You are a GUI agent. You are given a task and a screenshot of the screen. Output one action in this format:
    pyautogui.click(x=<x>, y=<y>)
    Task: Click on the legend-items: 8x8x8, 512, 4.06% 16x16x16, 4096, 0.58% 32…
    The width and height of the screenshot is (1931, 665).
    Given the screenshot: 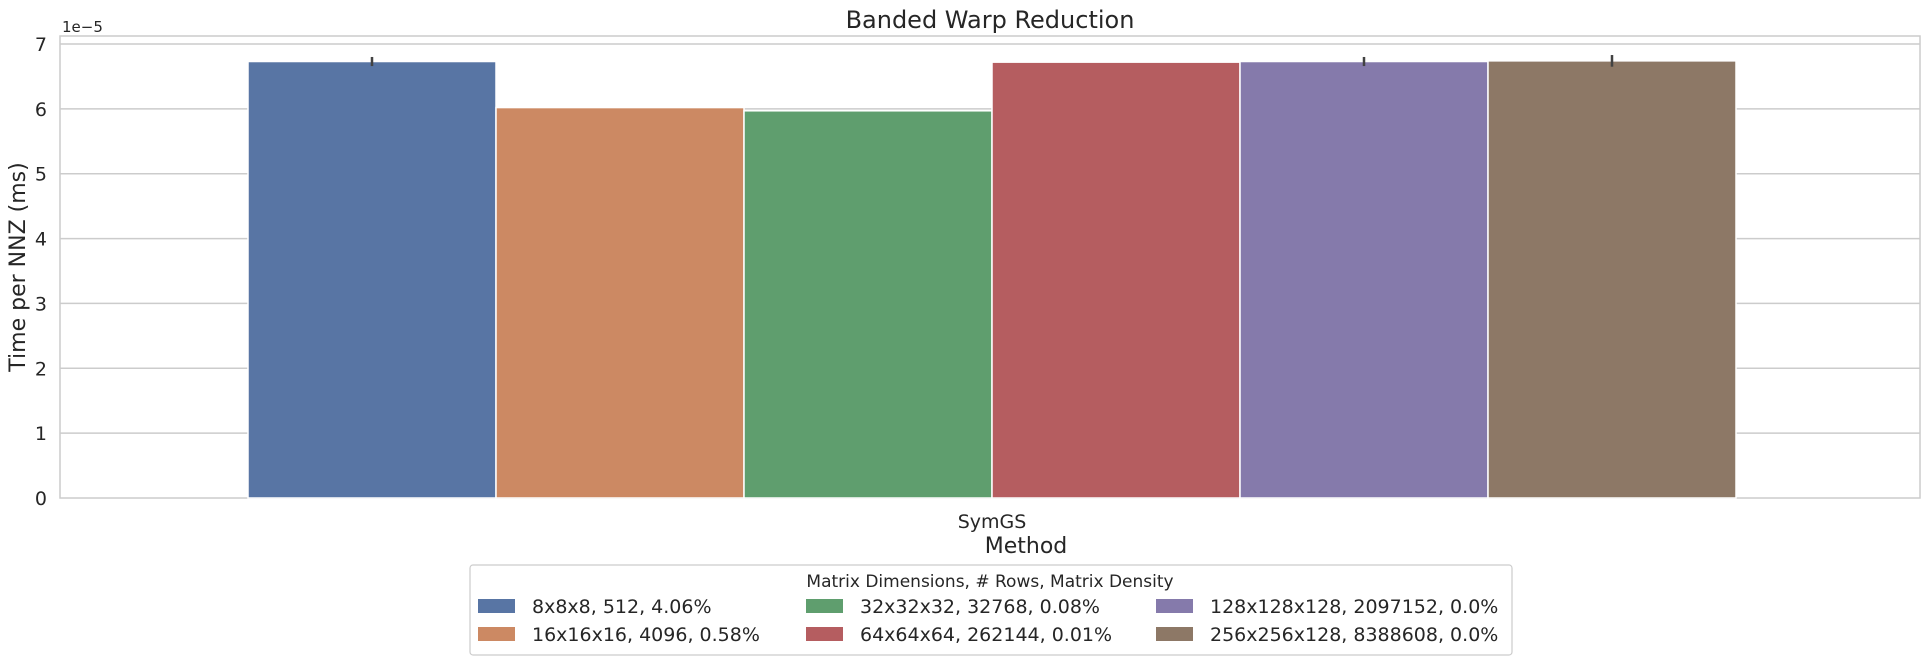 What is the action you would take?
    pyautogui.click(x=988, y=621)
    